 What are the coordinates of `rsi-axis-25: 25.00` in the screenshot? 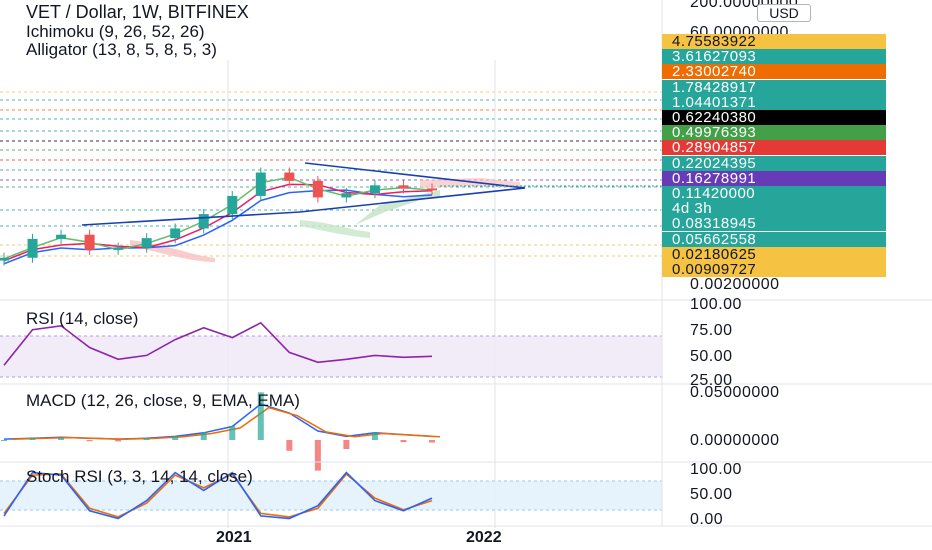 It's located at (711, 380).